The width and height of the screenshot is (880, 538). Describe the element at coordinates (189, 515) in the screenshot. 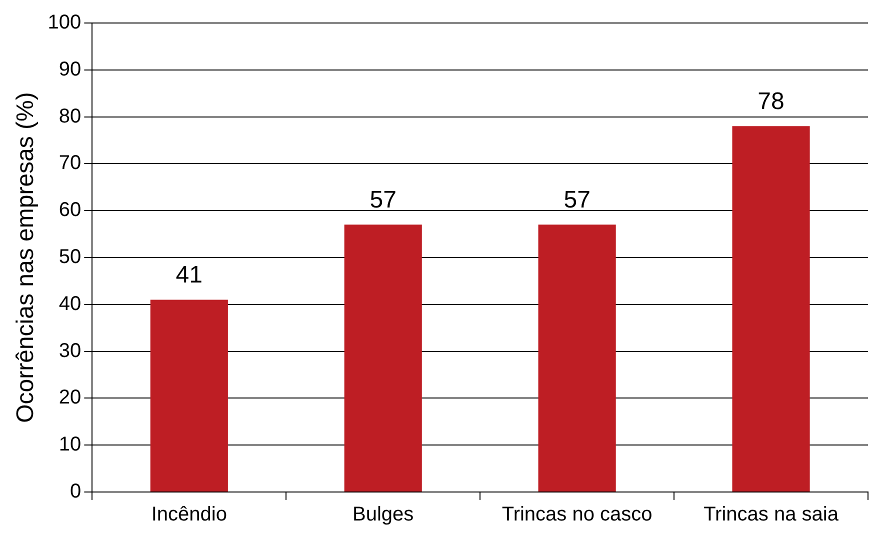

I see `x-tick-label: Incêndio` at that location.